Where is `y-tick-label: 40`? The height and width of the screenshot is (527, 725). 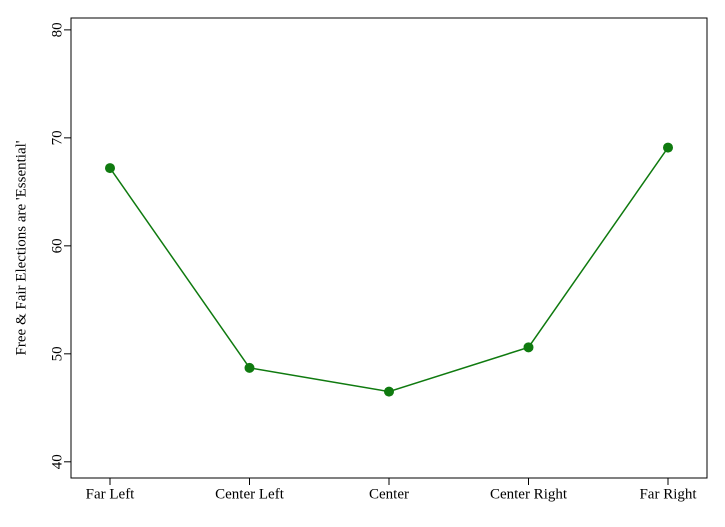
y-tick-label: 40 is located at coordinates (57, 461).